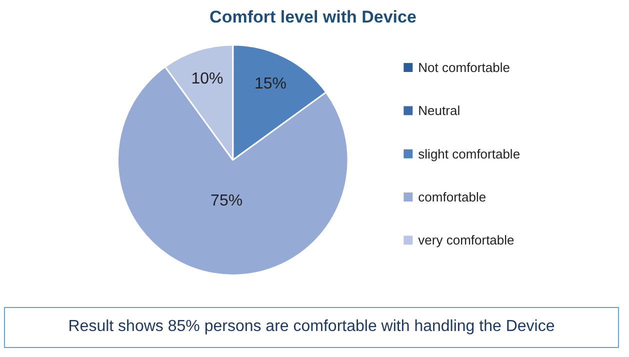 This screenshot has height=357, width=629. Describe the element at coordinates (270, 84) in the screenshot. I see `data-label: 15%` at that location.